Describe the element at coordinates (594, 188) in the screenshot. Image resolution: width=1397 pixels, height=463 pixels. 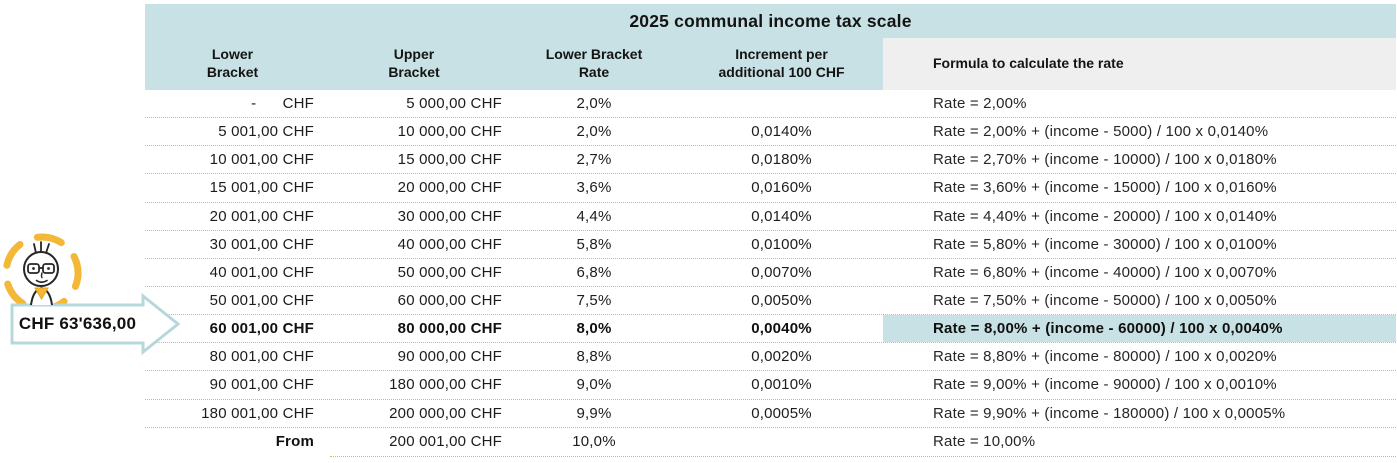
I see `cell-lower-bracket-rate: 3,6%` at that location.